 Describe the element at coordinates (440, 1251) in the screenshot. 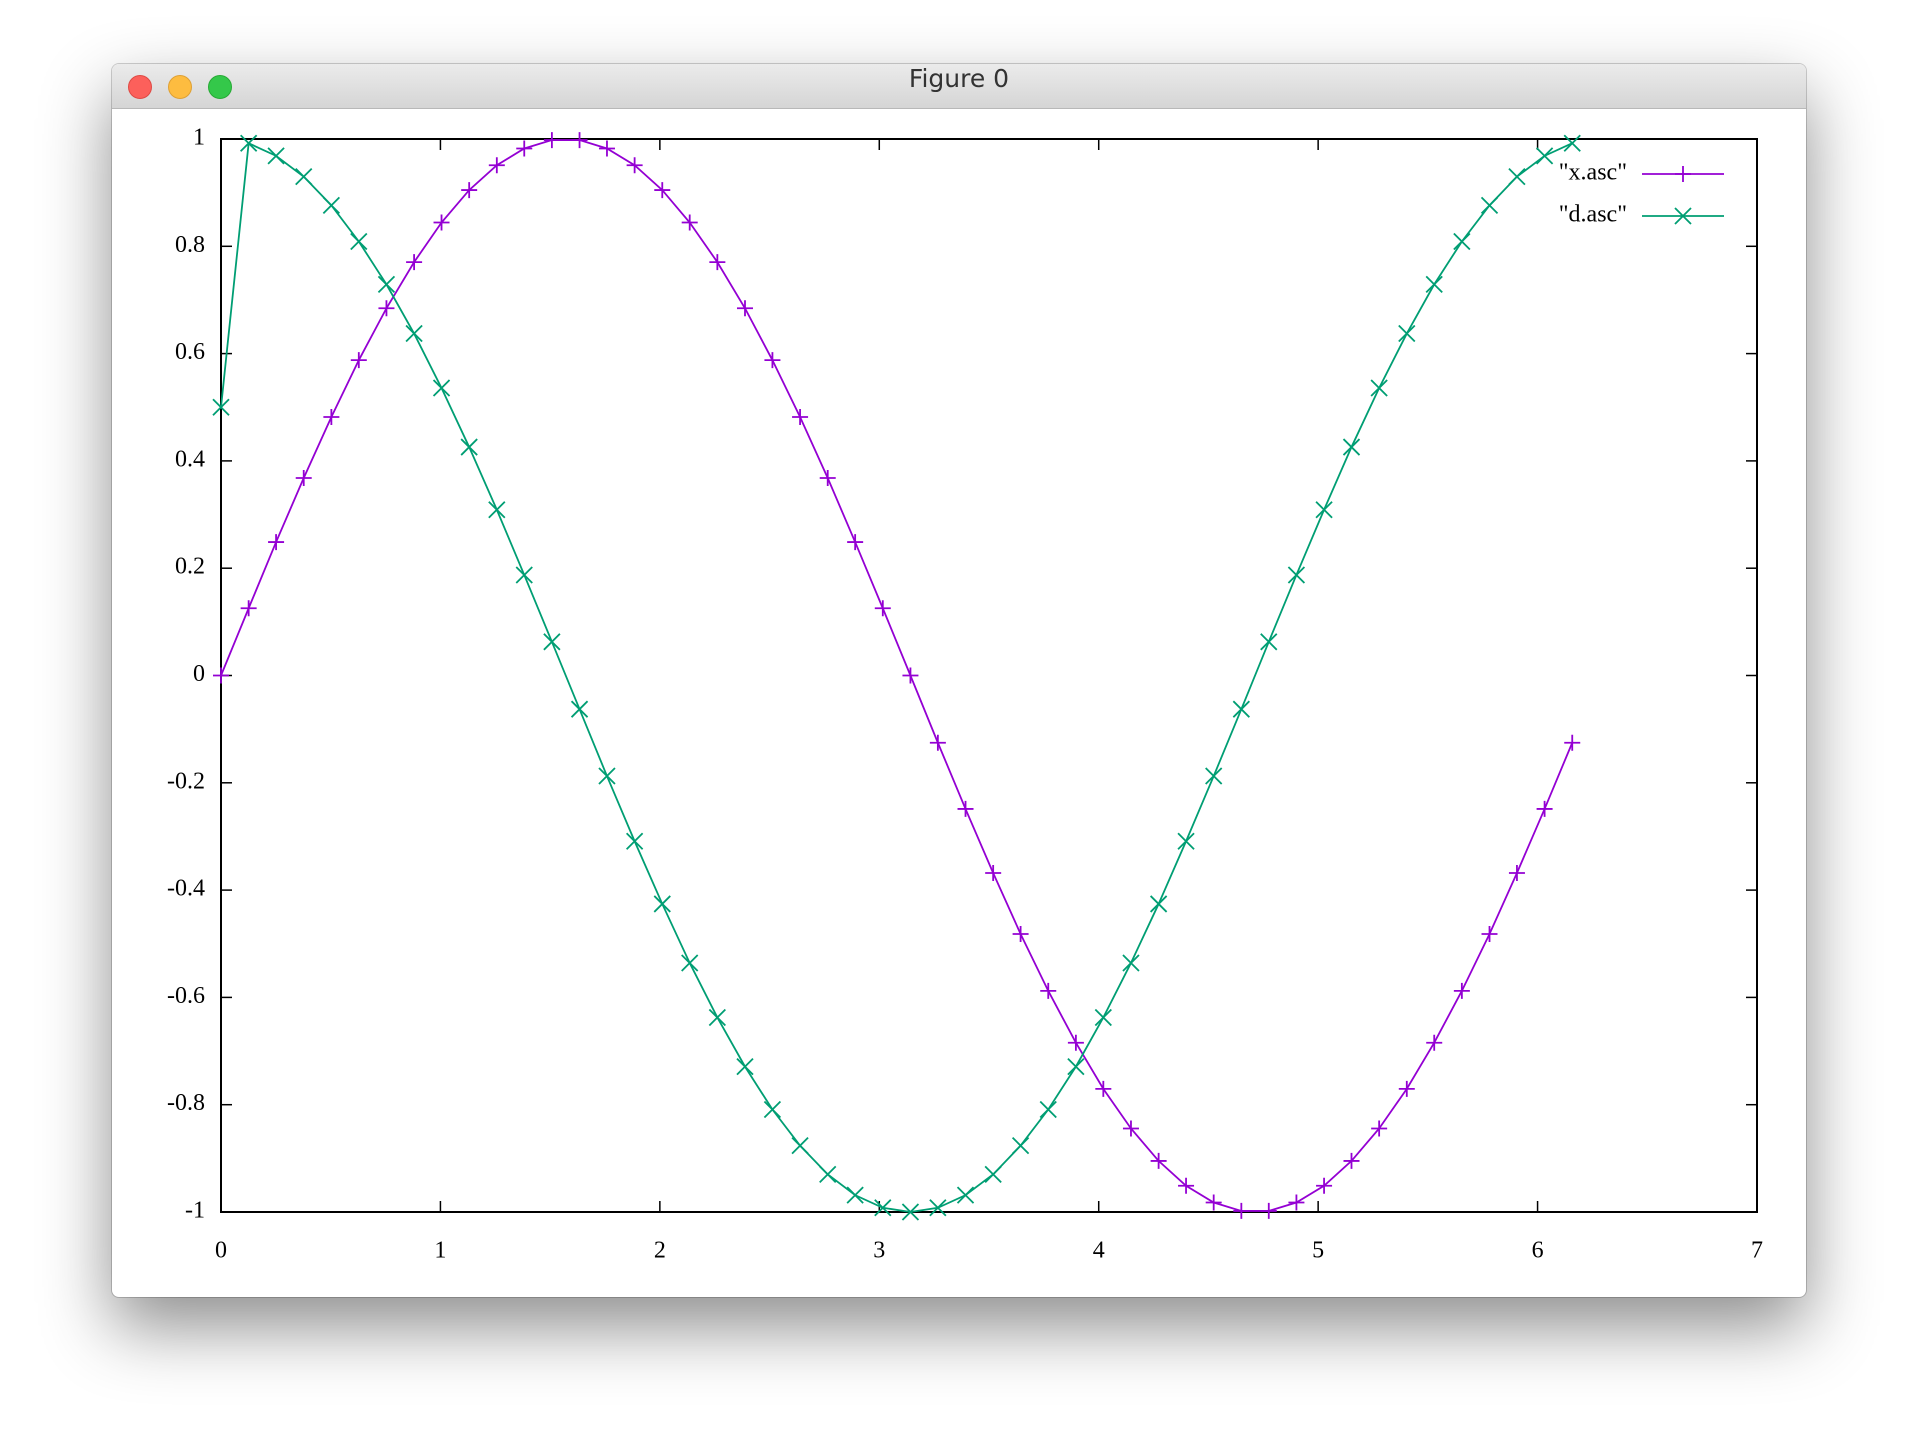

I see `x-tick-label: 1` at that location.